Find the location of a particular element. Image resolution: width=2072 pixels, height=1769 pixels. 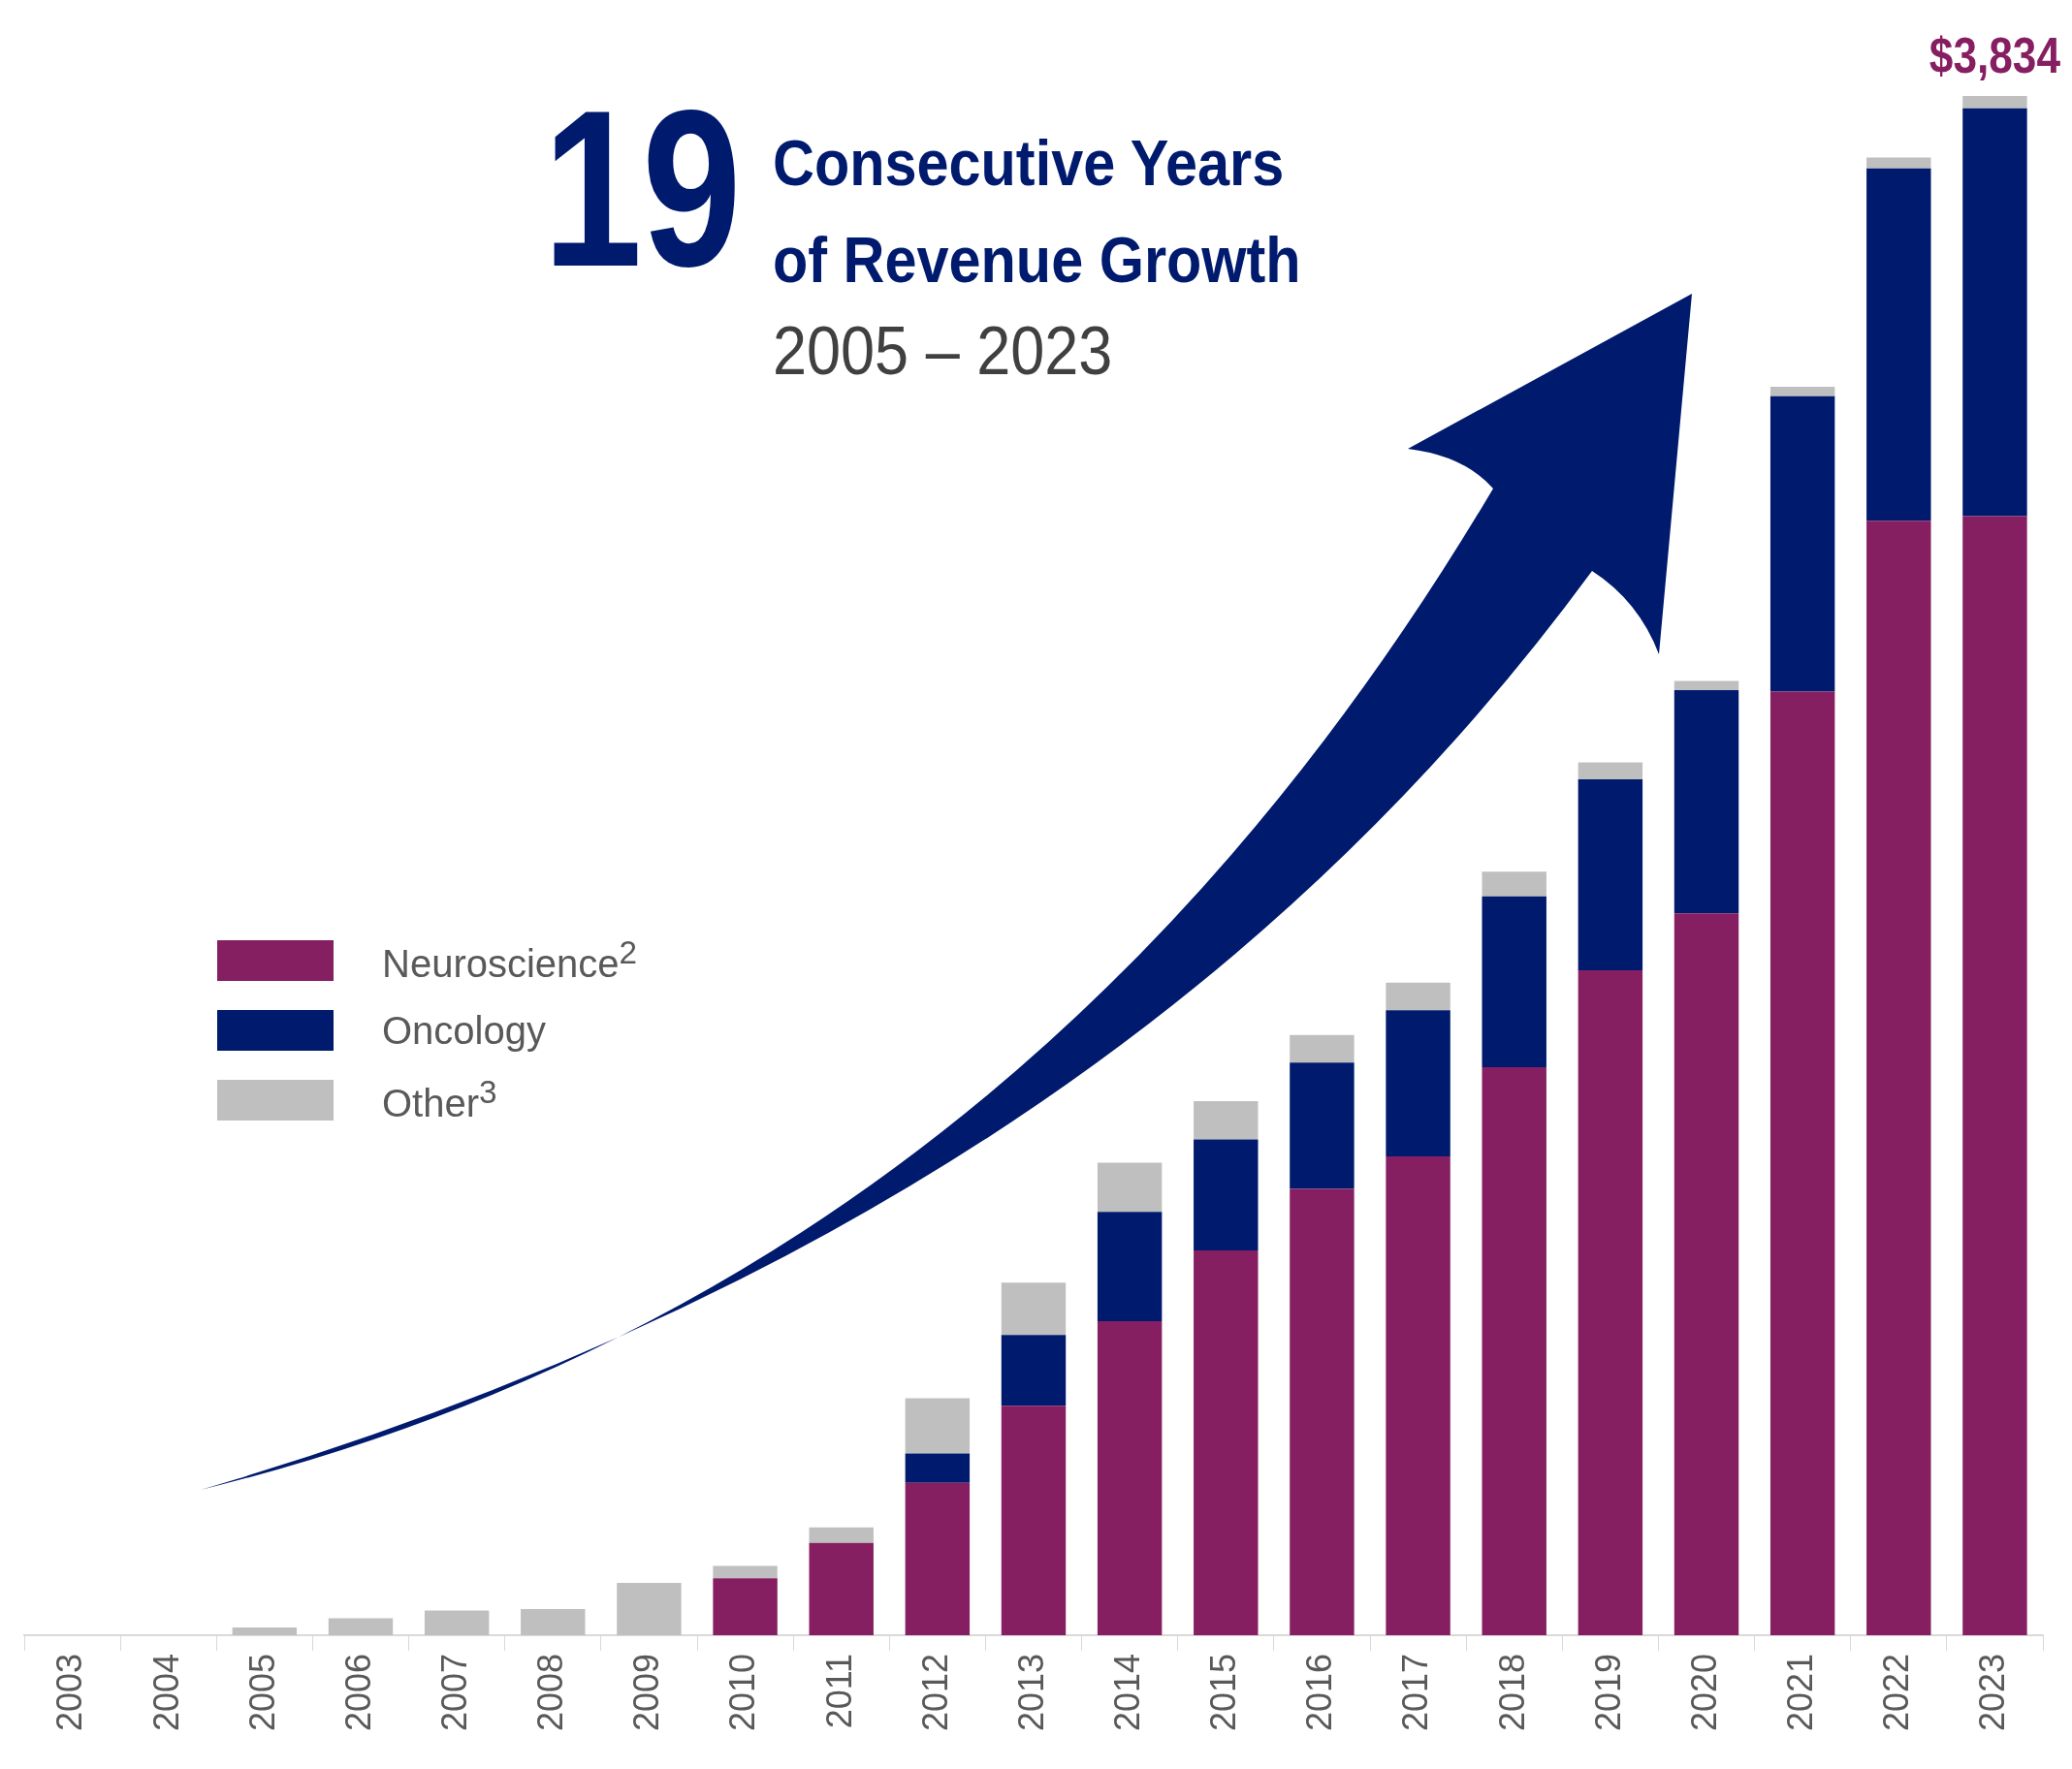

x-tick-label: 2011 is located at coordinates (838, 1691).